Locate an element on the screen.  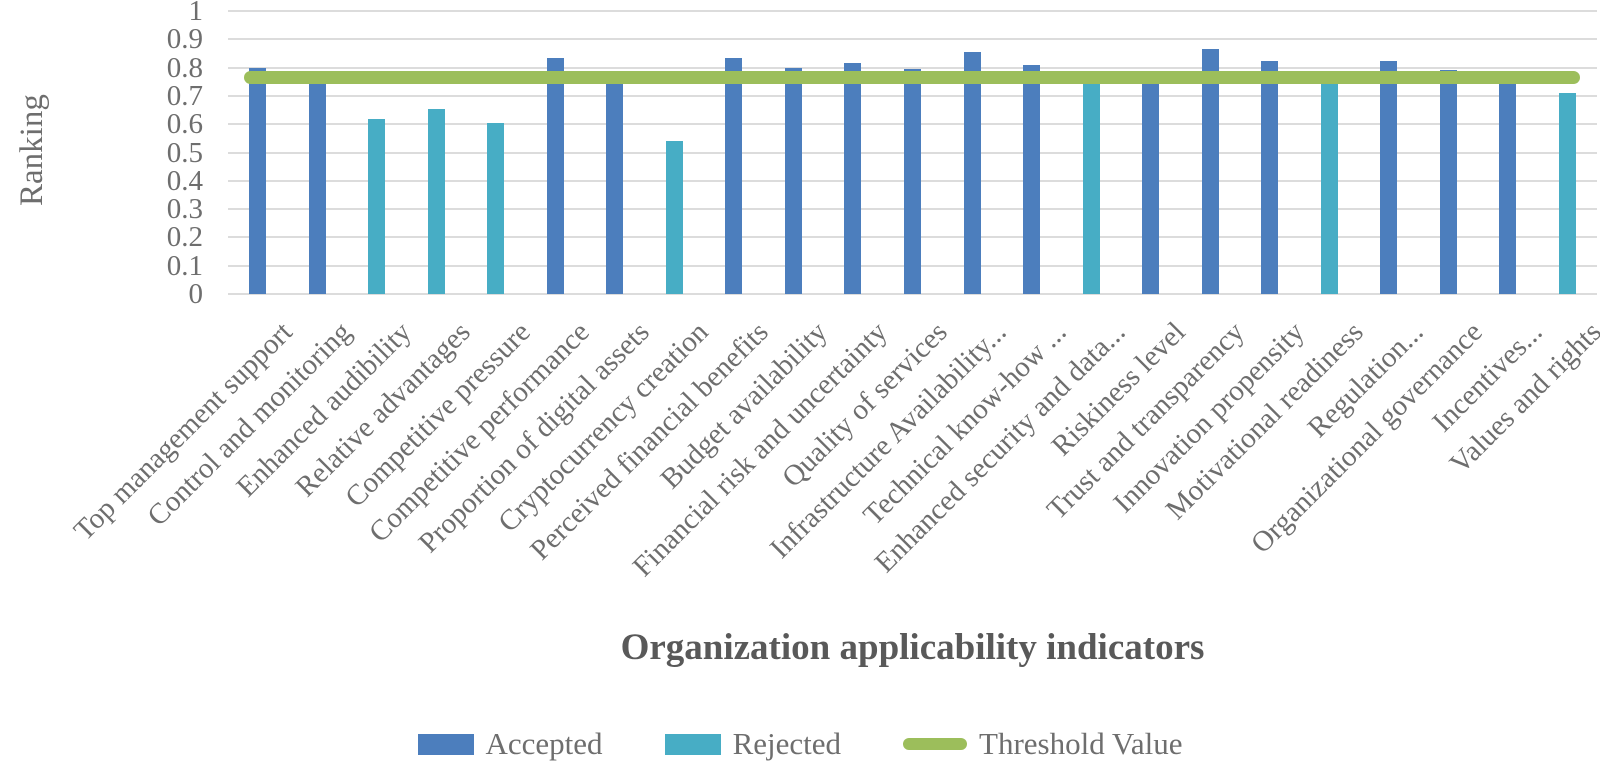
y-axis-title: Ranking is located at coordinates (32, 150).